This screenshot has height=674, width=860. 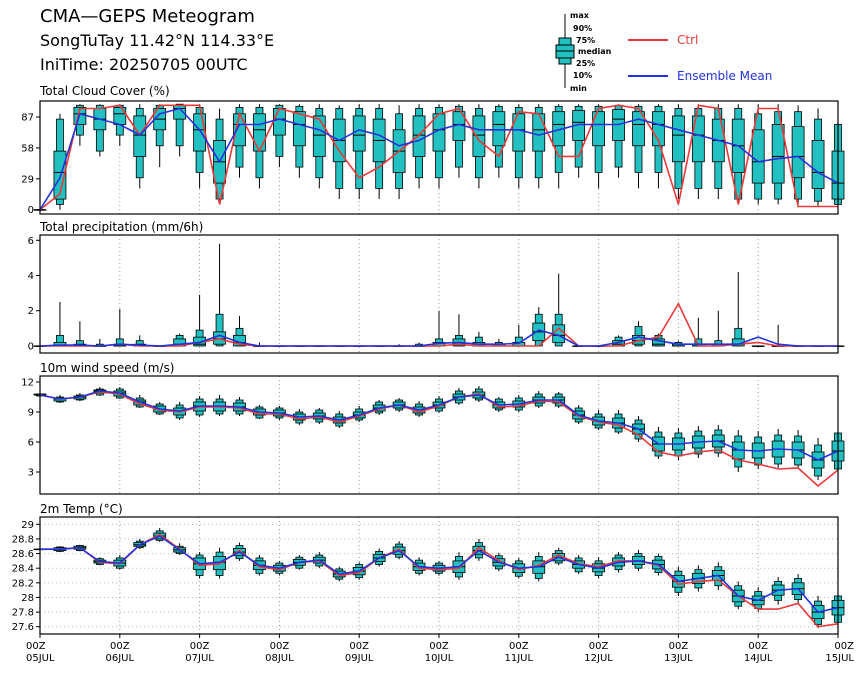 What do you see at coordinates (687, 40) in the screenshot?
I see `legend-ctrl-label: Ctrl` at bounding box center [687, 40].